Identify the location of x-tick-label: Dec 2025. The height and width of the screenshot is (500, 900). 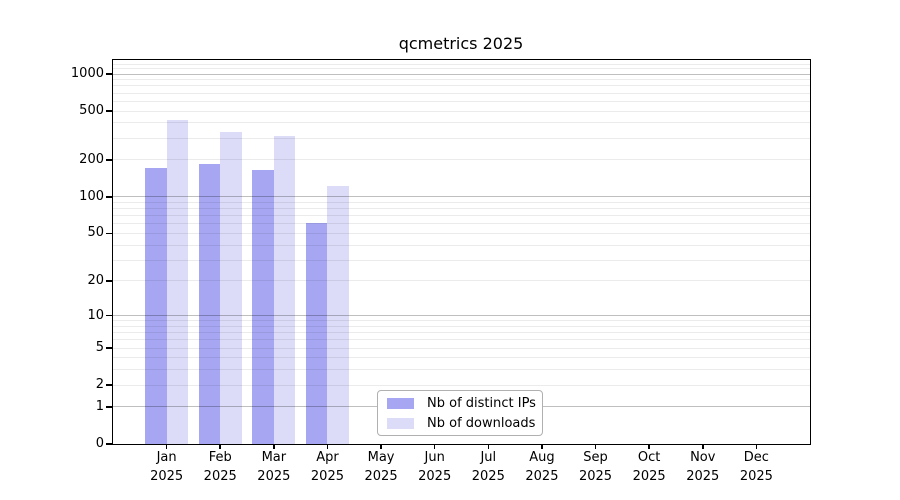
(756, 467).